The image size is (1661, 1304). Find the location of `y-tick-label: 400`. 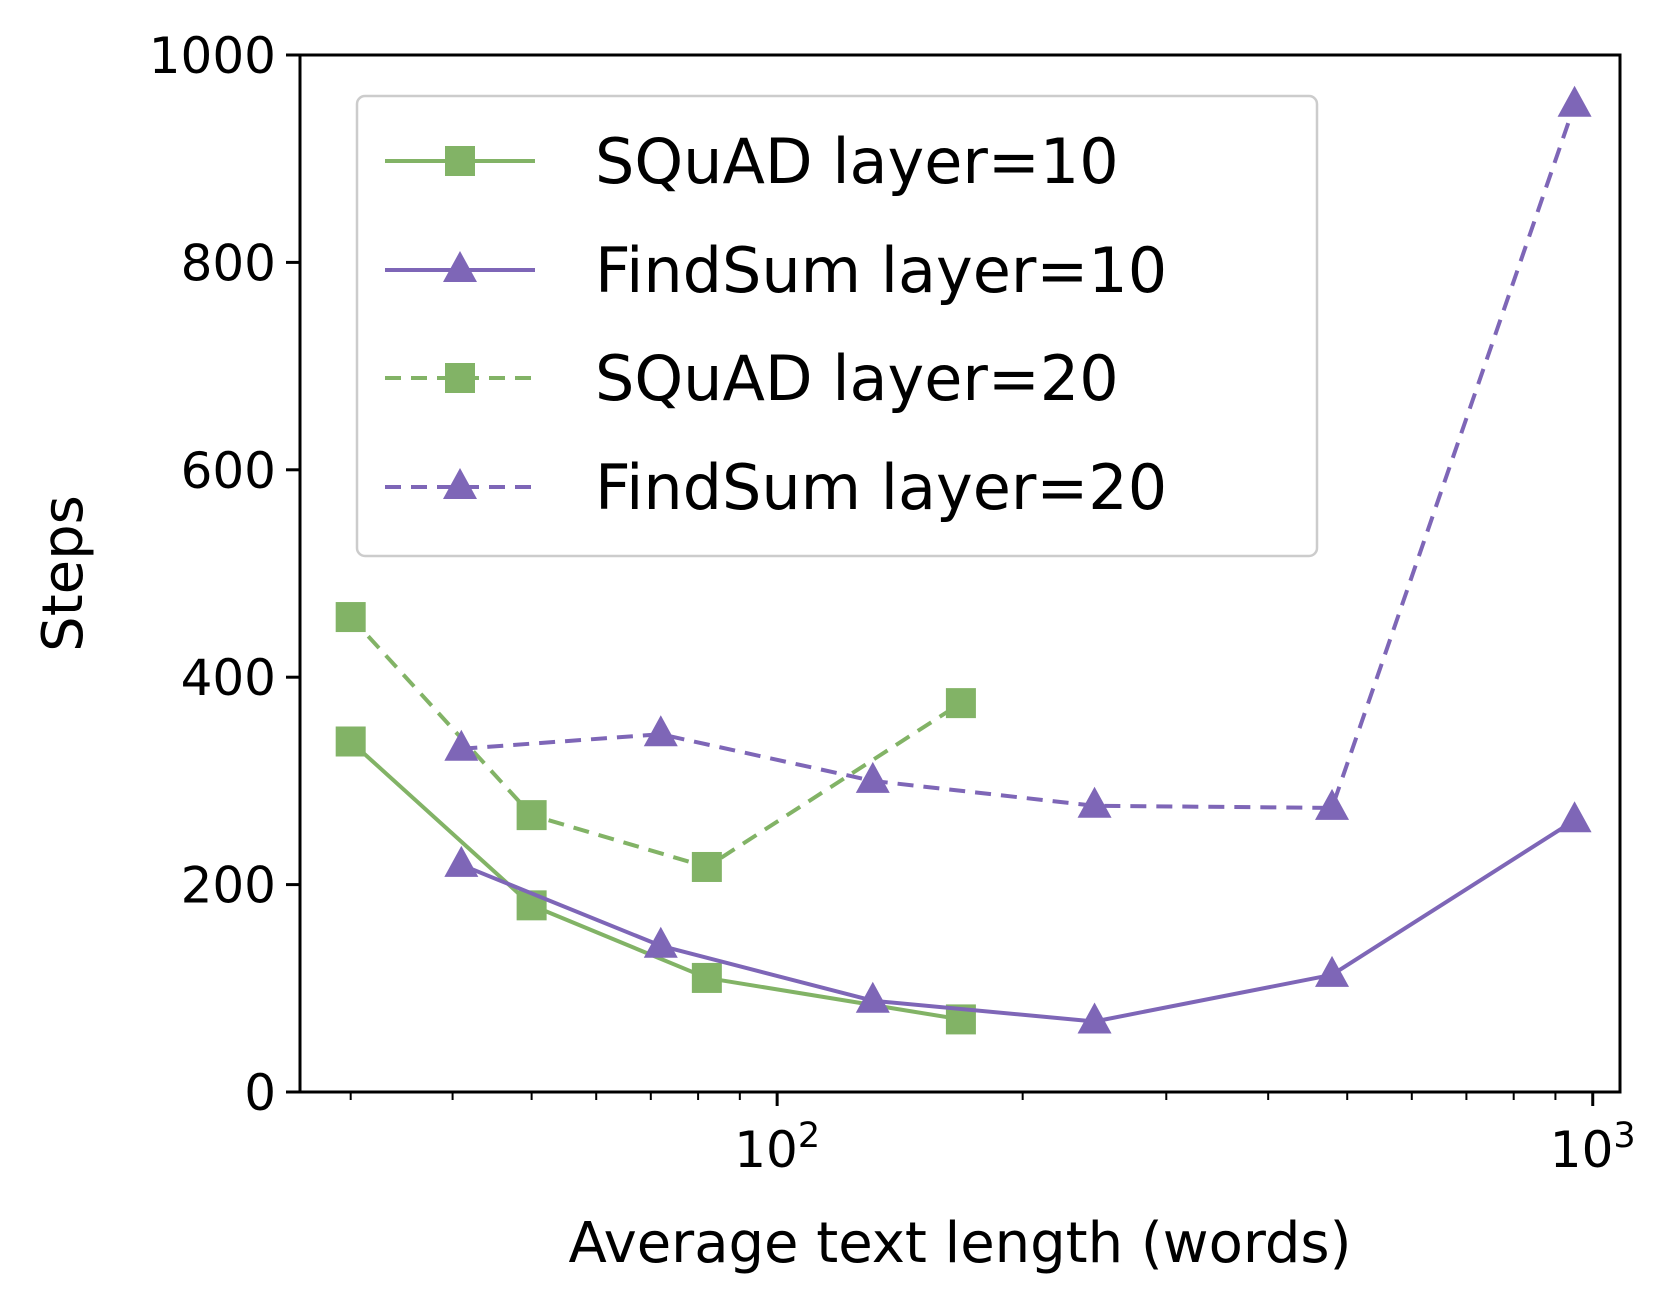

y-tick-label: 400 is located at coordinates (228, 678).